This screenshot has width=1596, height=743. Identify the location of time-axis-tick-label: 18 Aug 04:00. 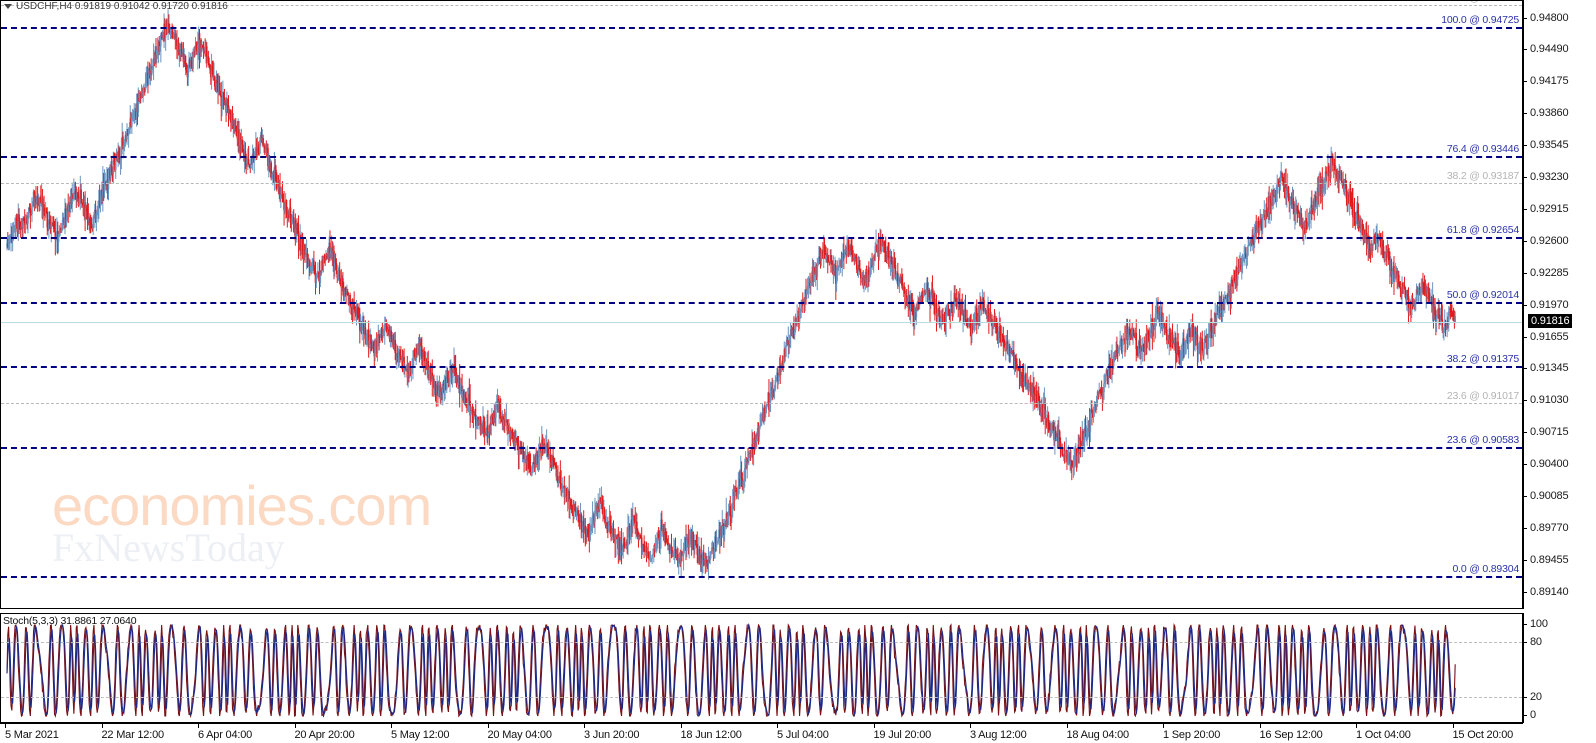
(1098, 735).